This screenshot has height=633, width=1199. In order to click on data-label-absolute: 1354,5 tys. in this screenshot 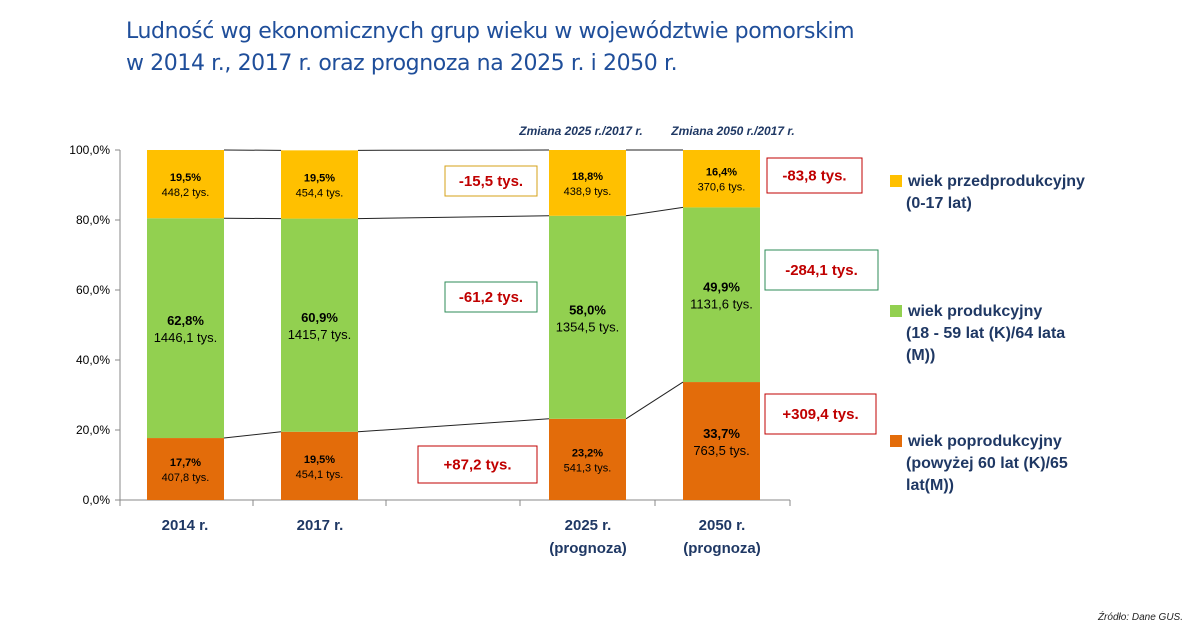, I will do `click(588, 326)`.